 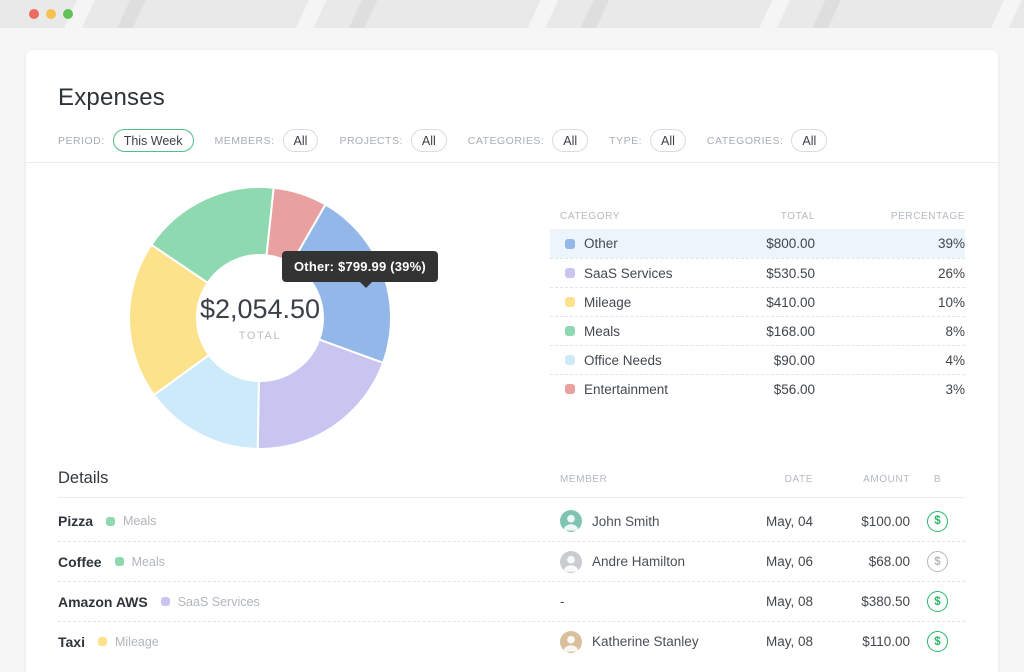 What do you see at coordinates (927, 216) in the screenshot?
I see `header-percentage: PERCENTAGE` at bounding box center [927, 216].